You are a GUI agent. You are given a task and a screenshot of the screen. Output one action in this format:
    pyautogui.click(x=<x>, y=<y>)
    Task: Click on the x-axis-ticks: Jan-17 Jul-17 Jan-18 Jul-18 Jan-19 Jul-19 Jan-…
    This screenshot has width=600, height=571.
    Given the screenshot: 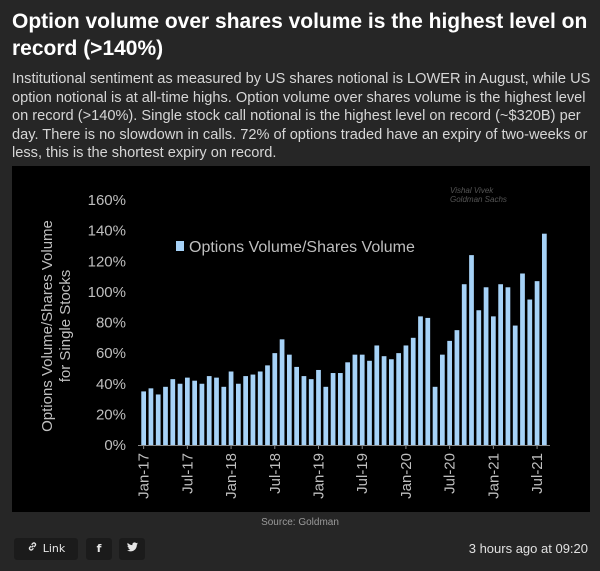 What is the action you would take?
    pyautogui.click(x=341, y=472)
    